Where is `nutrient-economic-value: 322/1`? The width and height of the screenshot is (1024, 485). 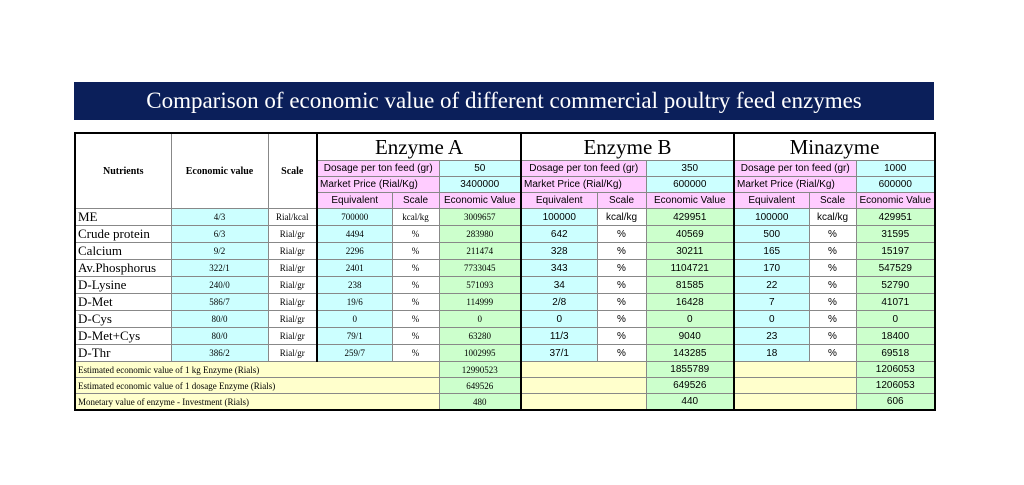 nutrient-economic-value: 322/1 is located at coordinates (219, 268).